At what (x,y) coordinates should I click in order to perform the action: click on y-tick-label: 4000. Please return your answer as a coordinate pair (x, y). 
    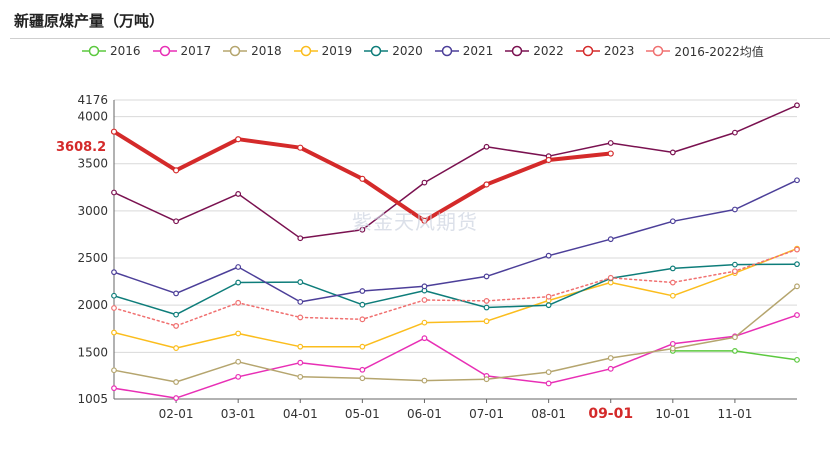
    Looking at the image, I should click on (92, 117).